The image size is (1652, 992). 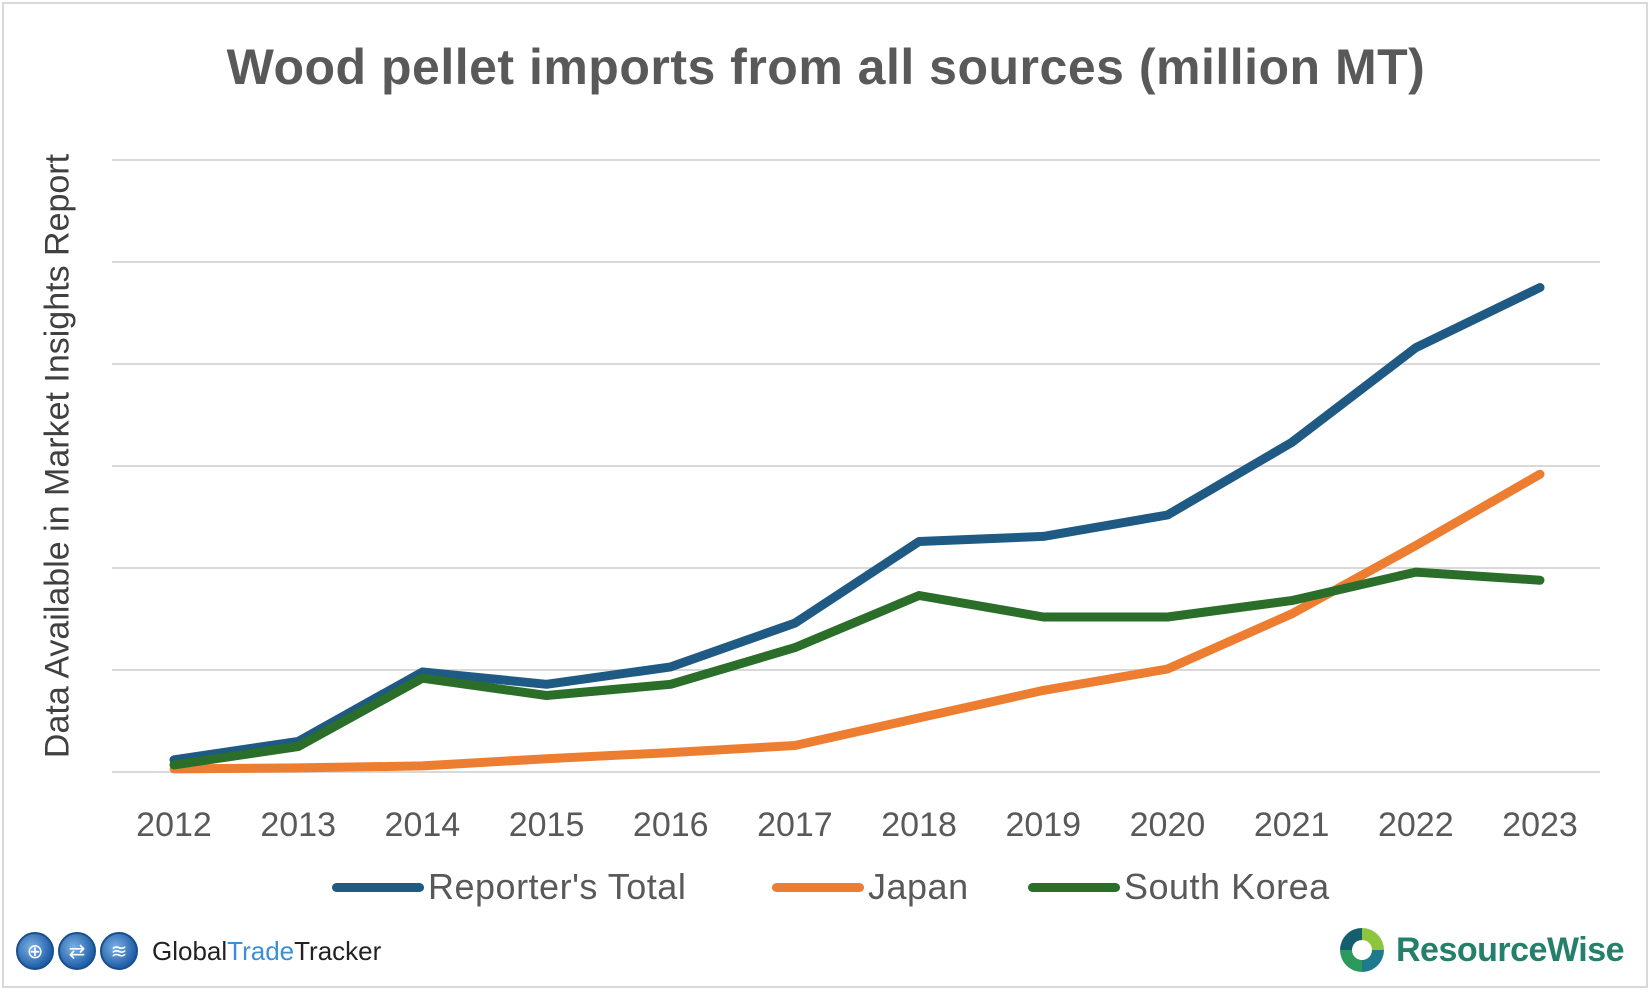 I want to click on gtt-wordmark: GlobalTradeTracker, so click(x=267, y=950).